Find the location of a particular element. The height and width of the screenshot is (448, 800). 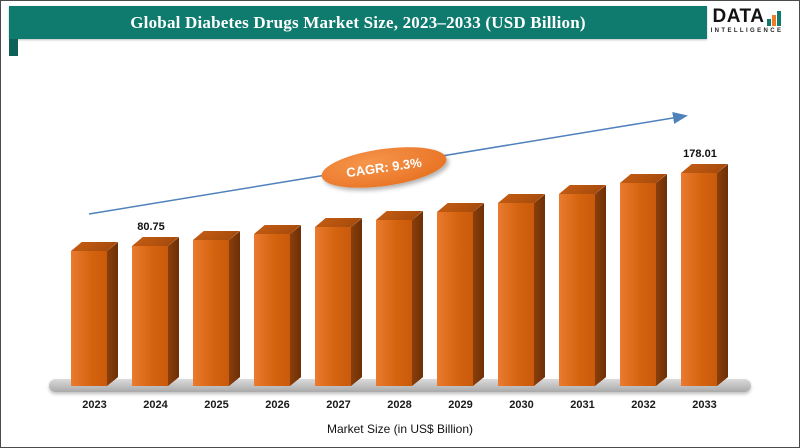

category-label-2033: 2033 is located at coordinates (704, 405).